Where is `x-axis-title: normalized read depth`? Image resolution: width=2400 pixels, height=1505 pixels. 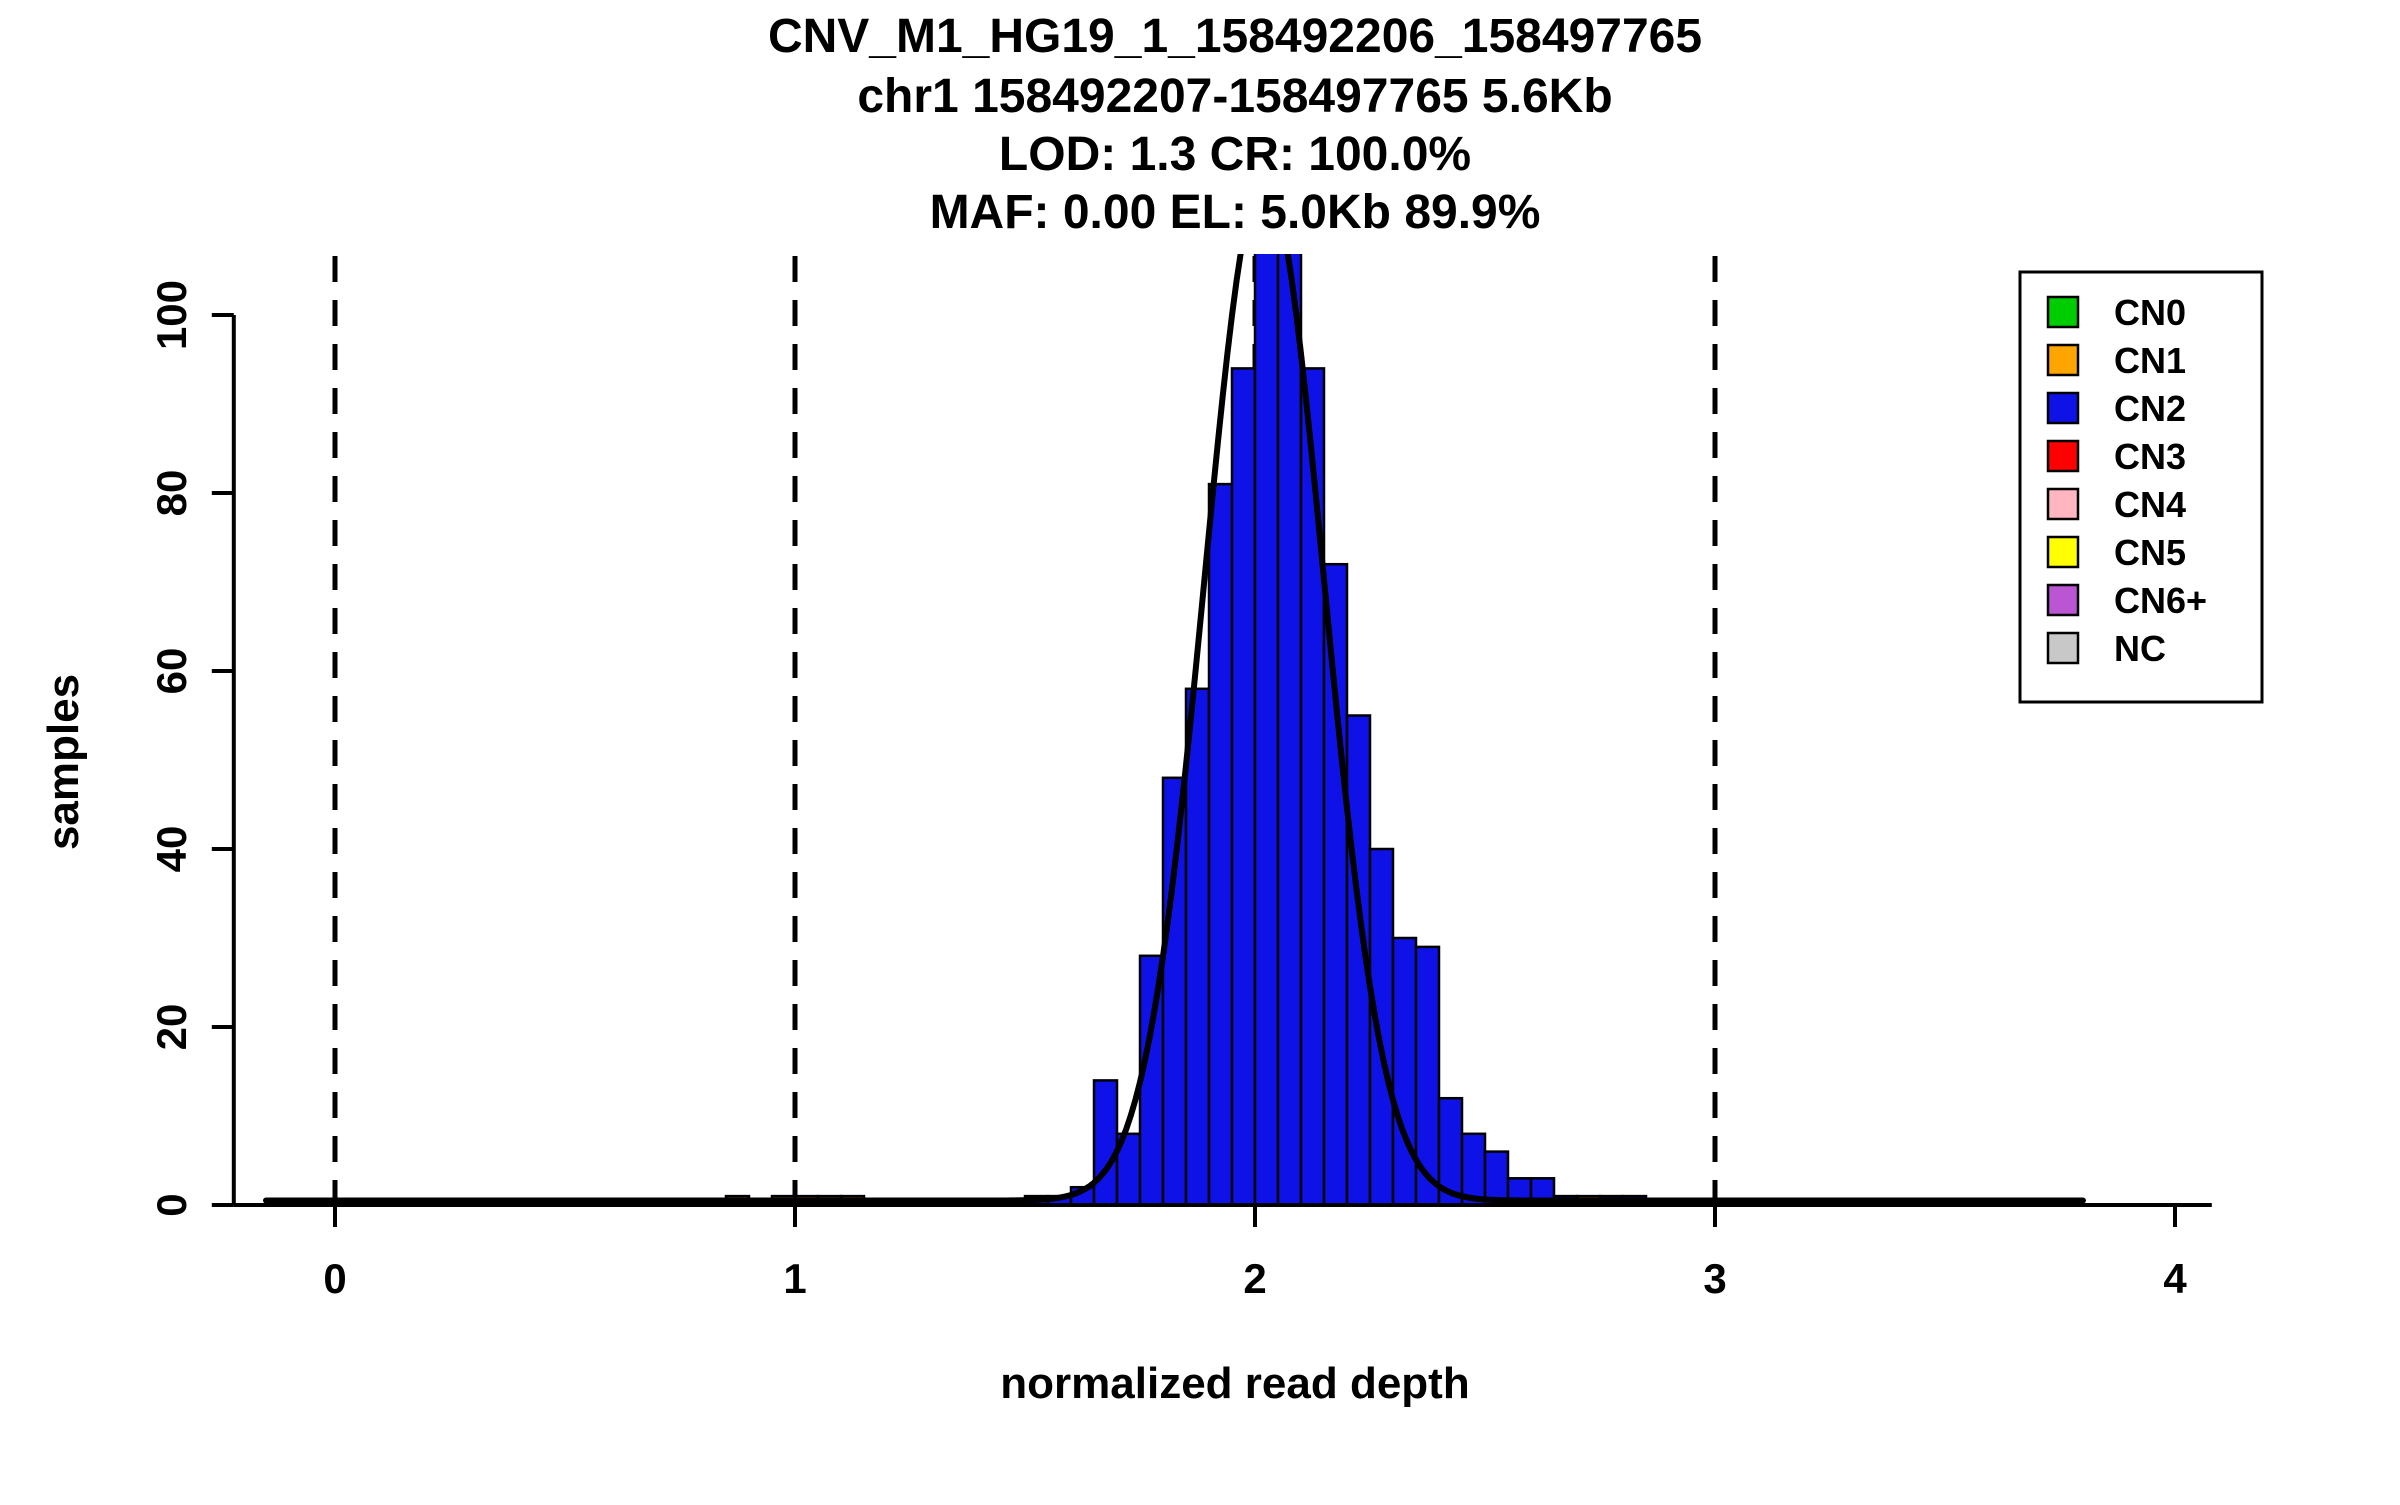 x-axis-title: normalized read depth is located at coordinates (1234, 1383).